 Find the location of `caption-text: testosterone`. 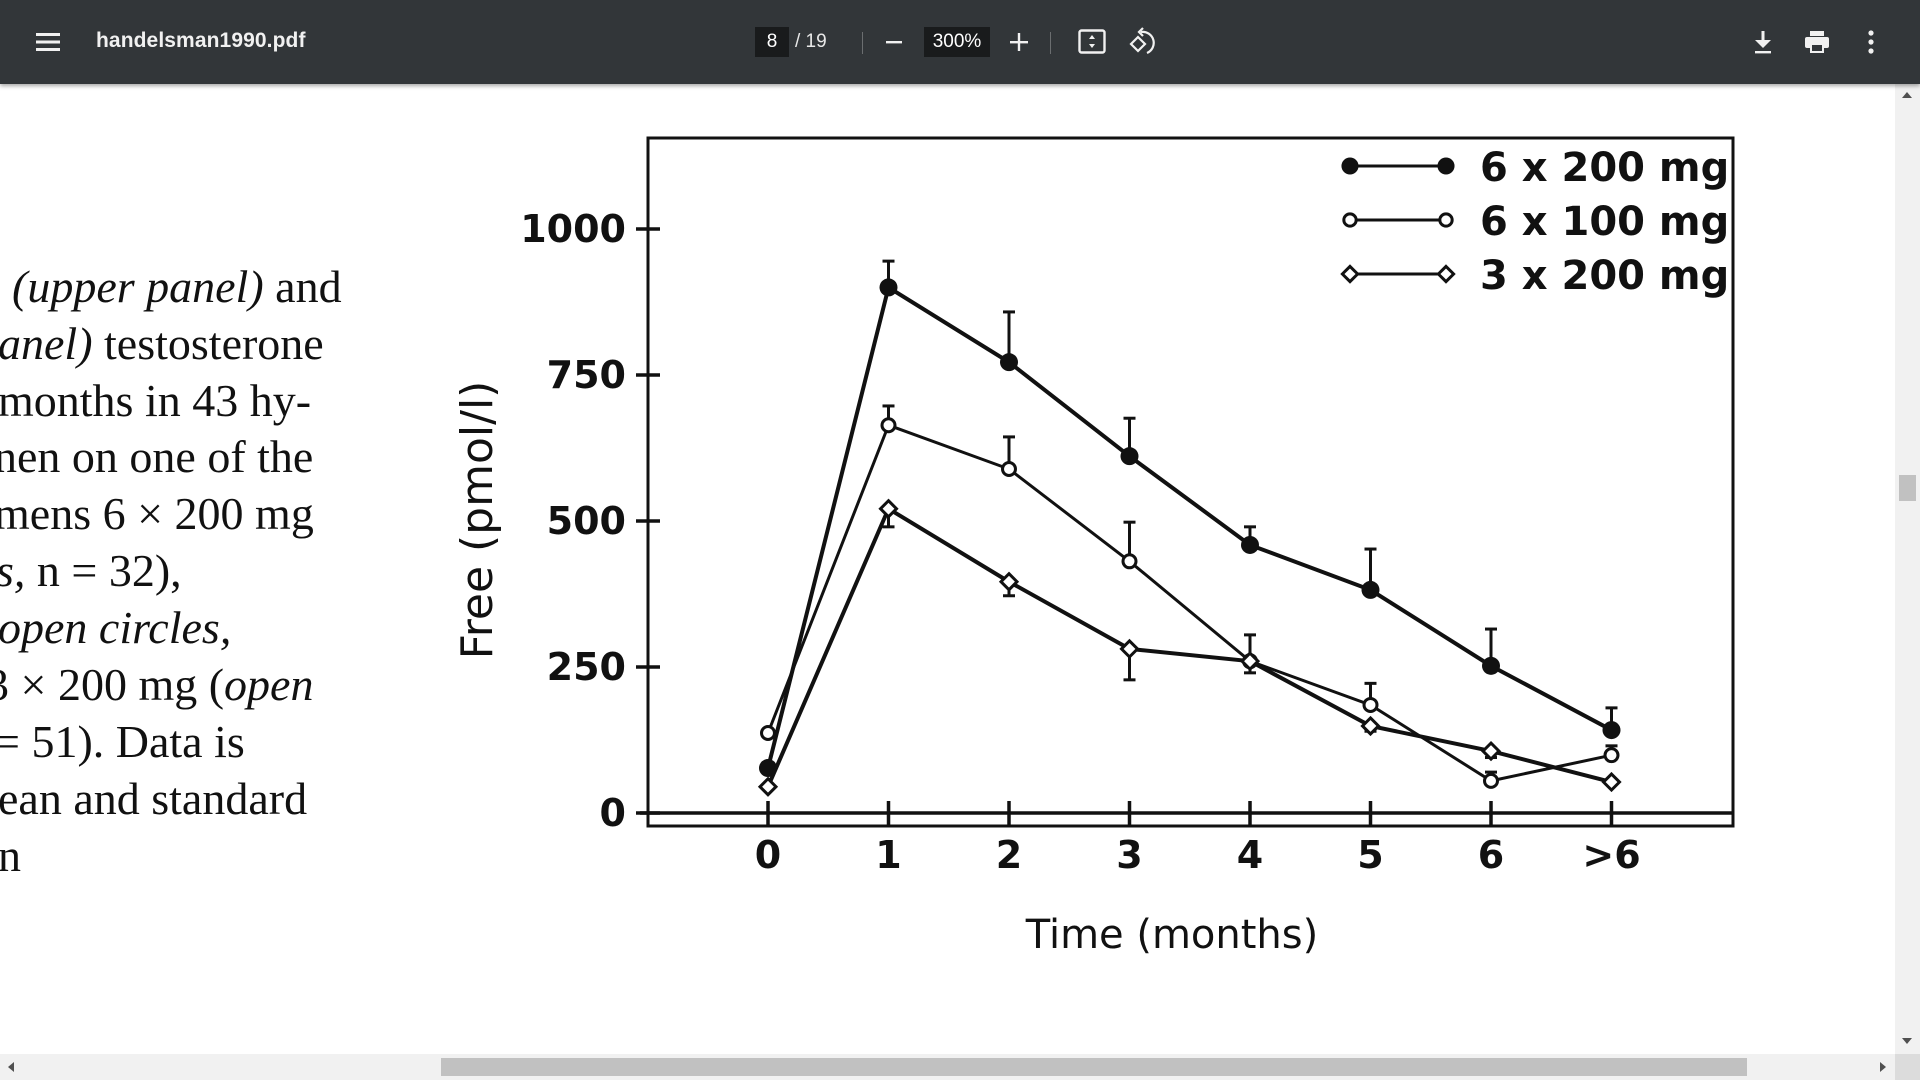

caption-text: testosterone is located at coordinates (208, 343).